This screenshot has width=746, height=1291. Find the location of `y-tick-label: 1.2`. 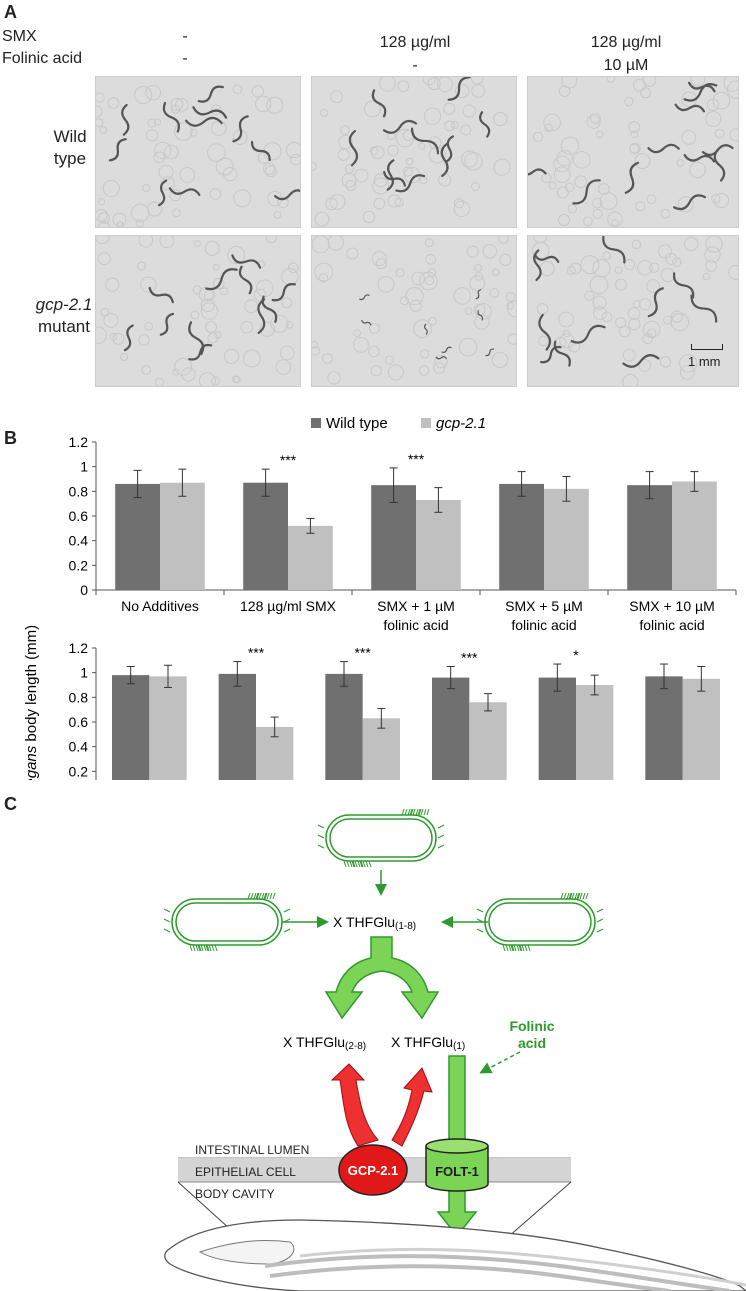

y-tick-label: 1.2 is located at coordinates (79, 442).